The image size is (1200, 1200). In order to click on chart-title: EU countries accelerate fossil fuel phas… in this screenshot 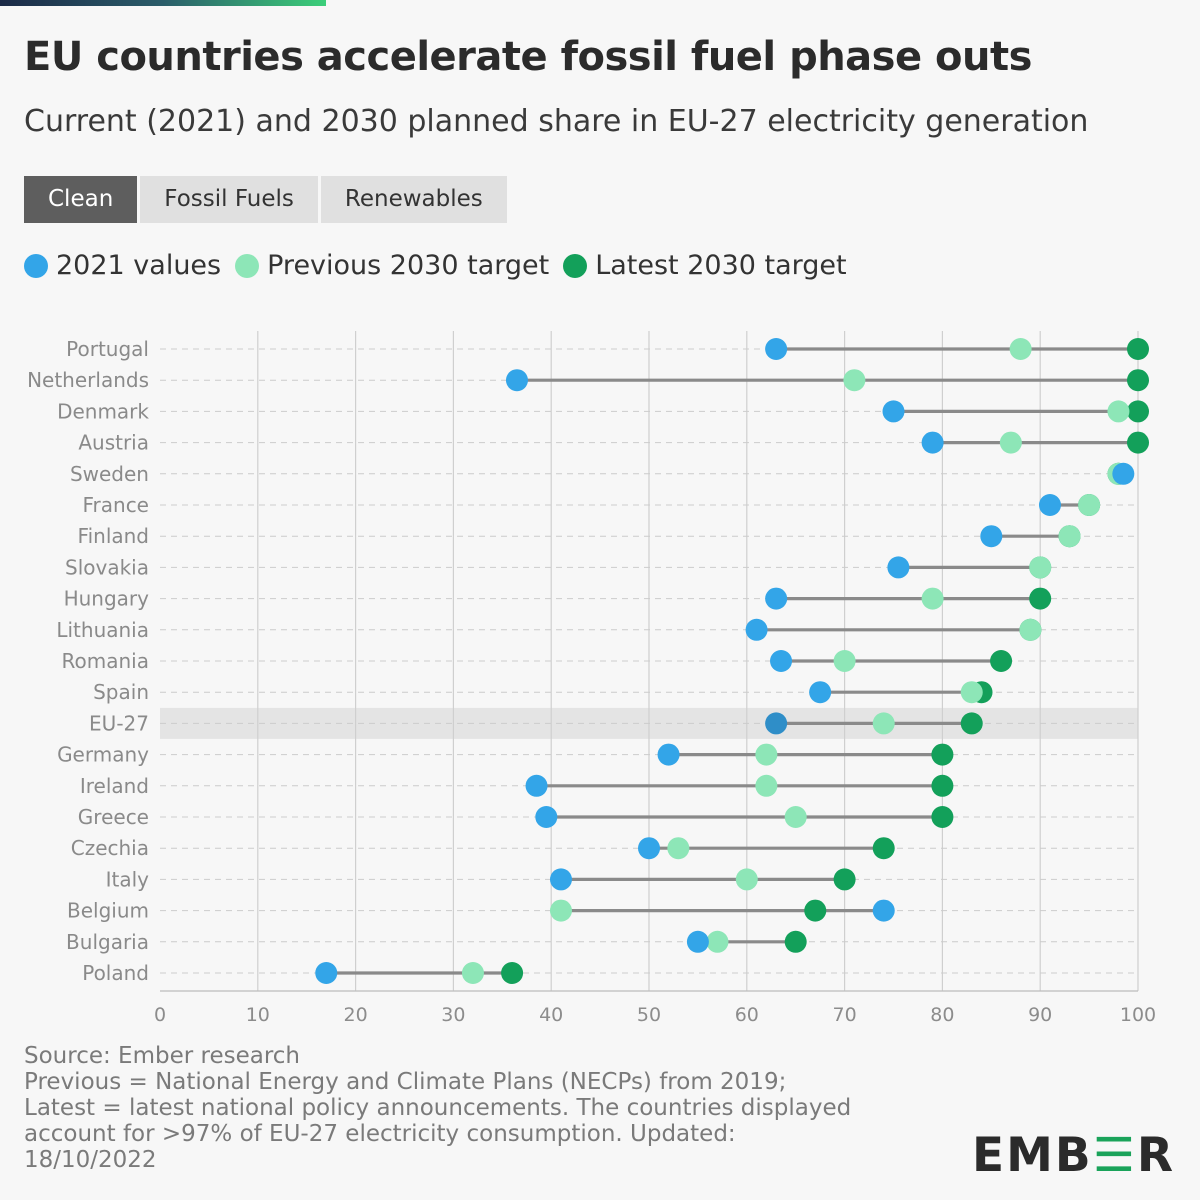, I will do `click(528, 57)`.